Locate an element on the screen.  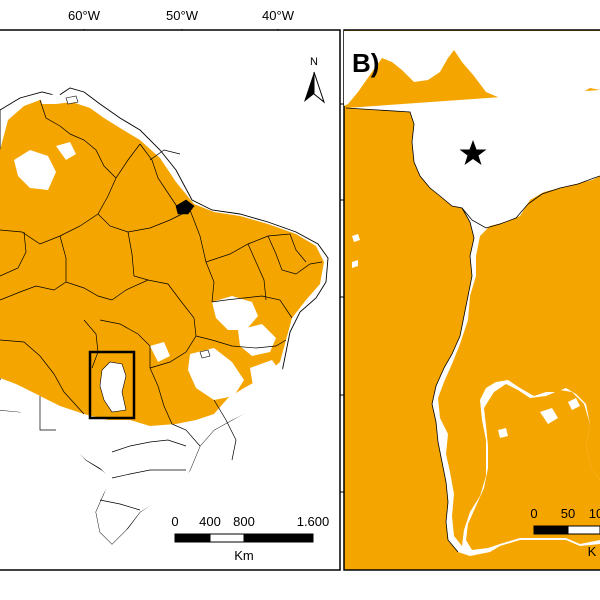
map-b-speckles is located at coordinates (466, 336).